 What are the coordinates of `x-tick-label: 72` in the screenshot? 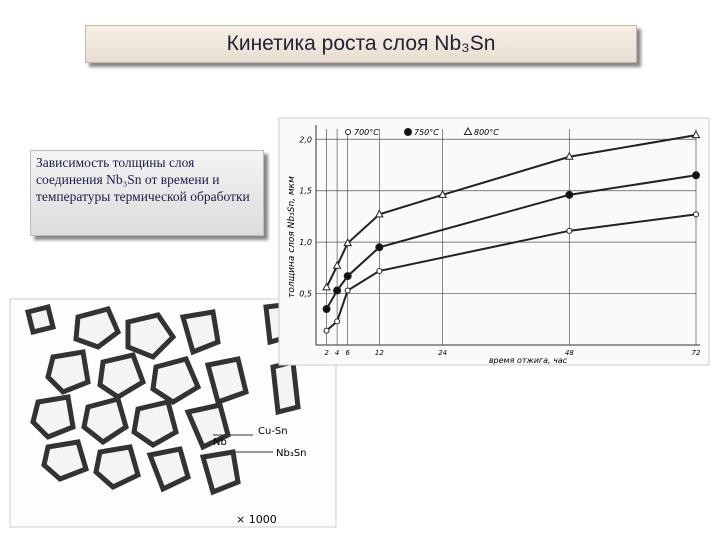 It's located at (696, 353).